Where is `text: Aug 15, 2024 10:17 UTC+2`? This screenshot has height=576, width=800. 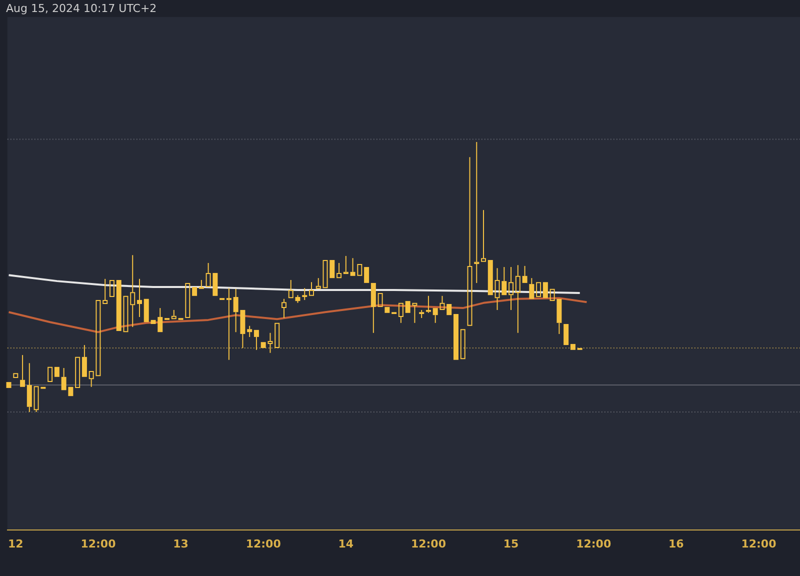 text: Aug 15, 2024 10:17 UTC+2 is located at coordinates (81, 8).